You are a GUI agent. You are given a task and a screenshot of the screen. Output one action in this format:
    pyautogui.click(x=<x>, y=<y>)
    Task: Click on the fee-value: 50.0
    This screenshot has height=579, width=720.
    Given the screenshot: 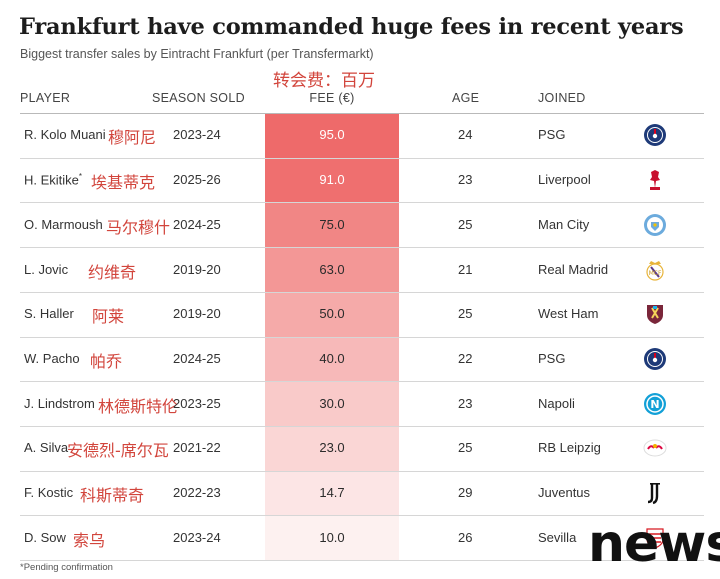 What is the action you would take?
    pyautogui.click(x=332, y=314)
    